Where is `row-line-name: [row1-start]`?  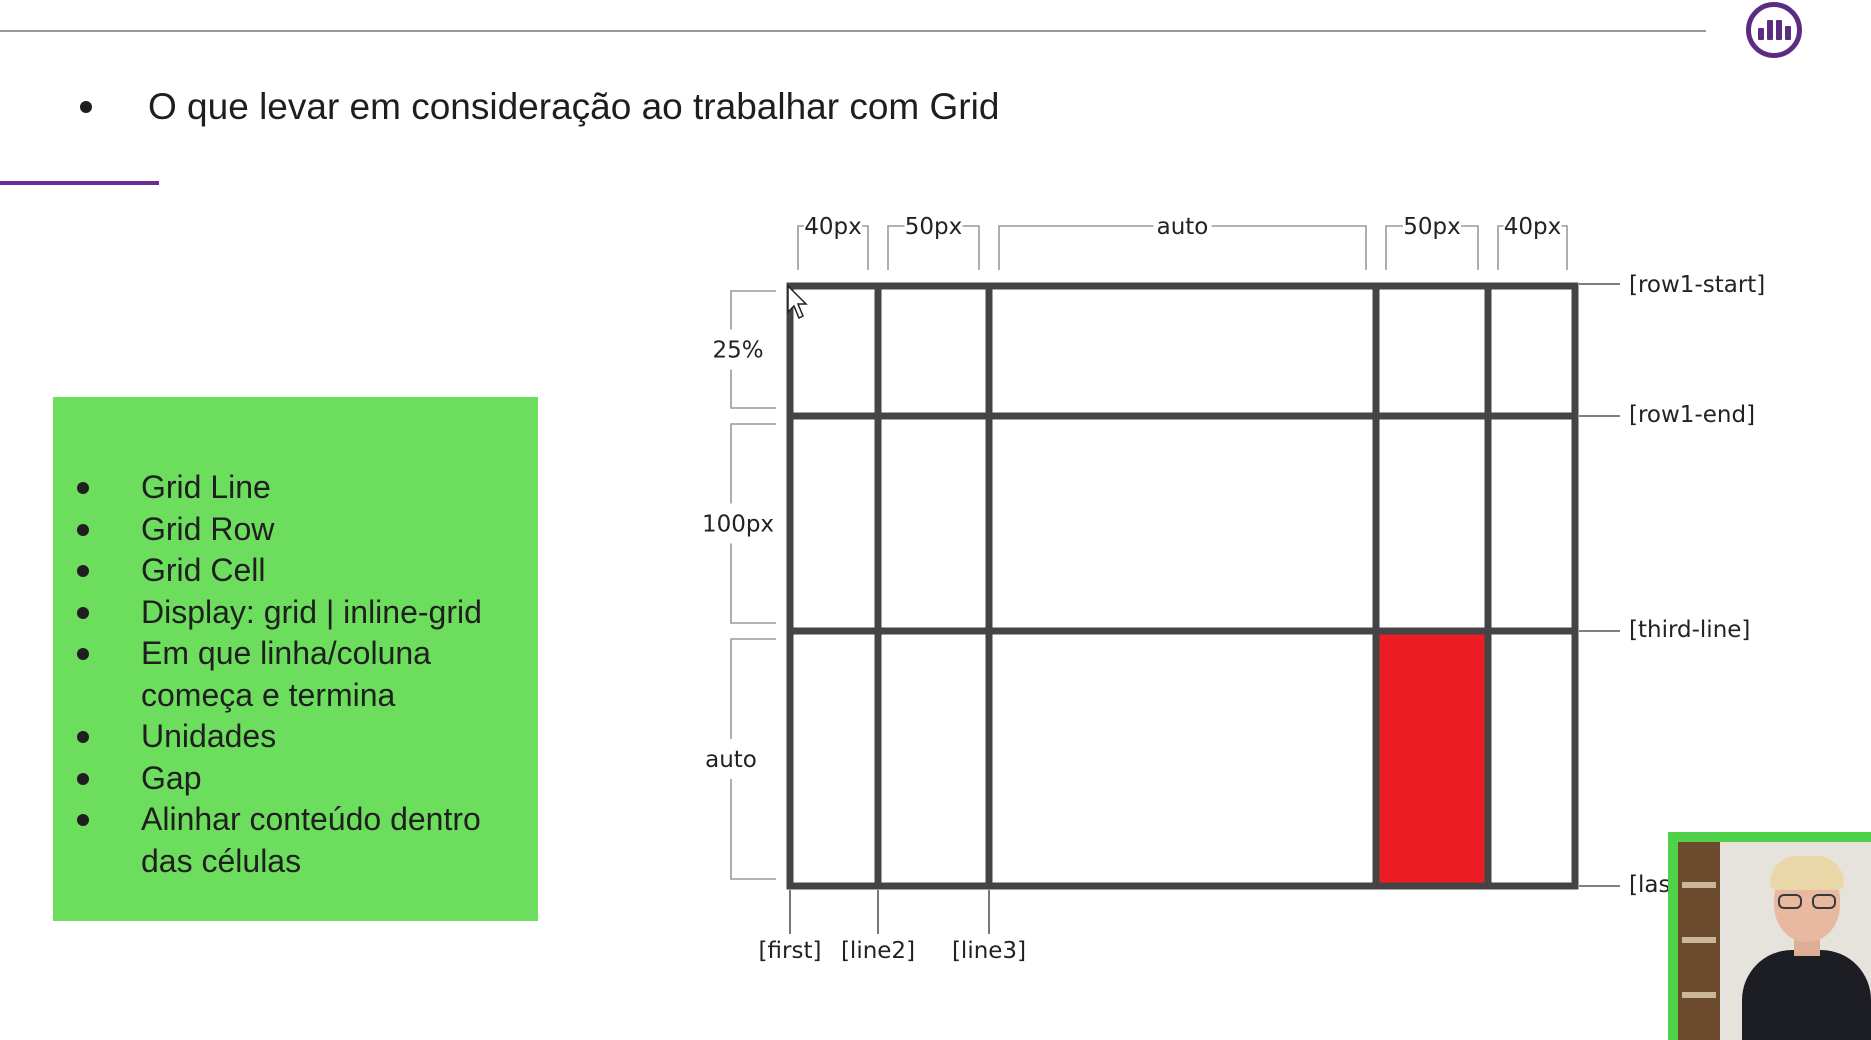 row-line-name: [row1-start] is located at coordinates (1697, 285).